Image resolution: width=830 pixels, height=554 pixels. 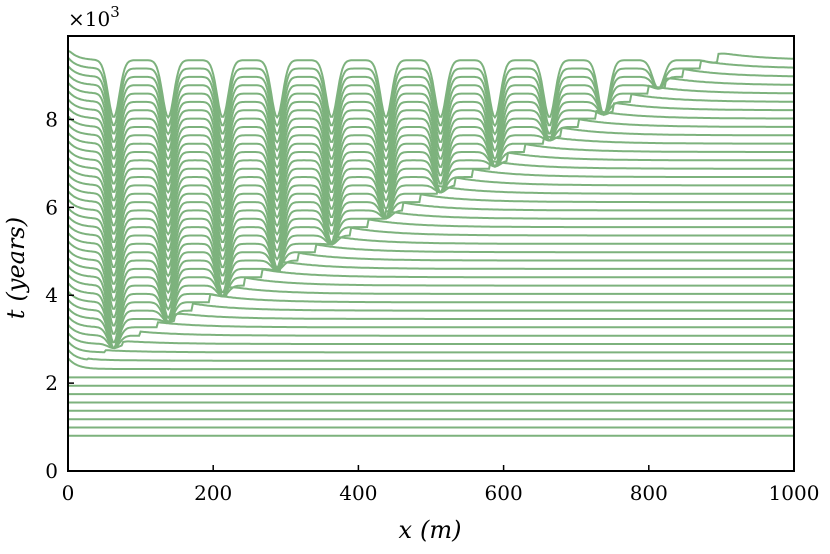 What do you see at coordinates (16, 268) in the screenshot?
I see `y-axis-label: t(years)` at bounding box center [16, 268].